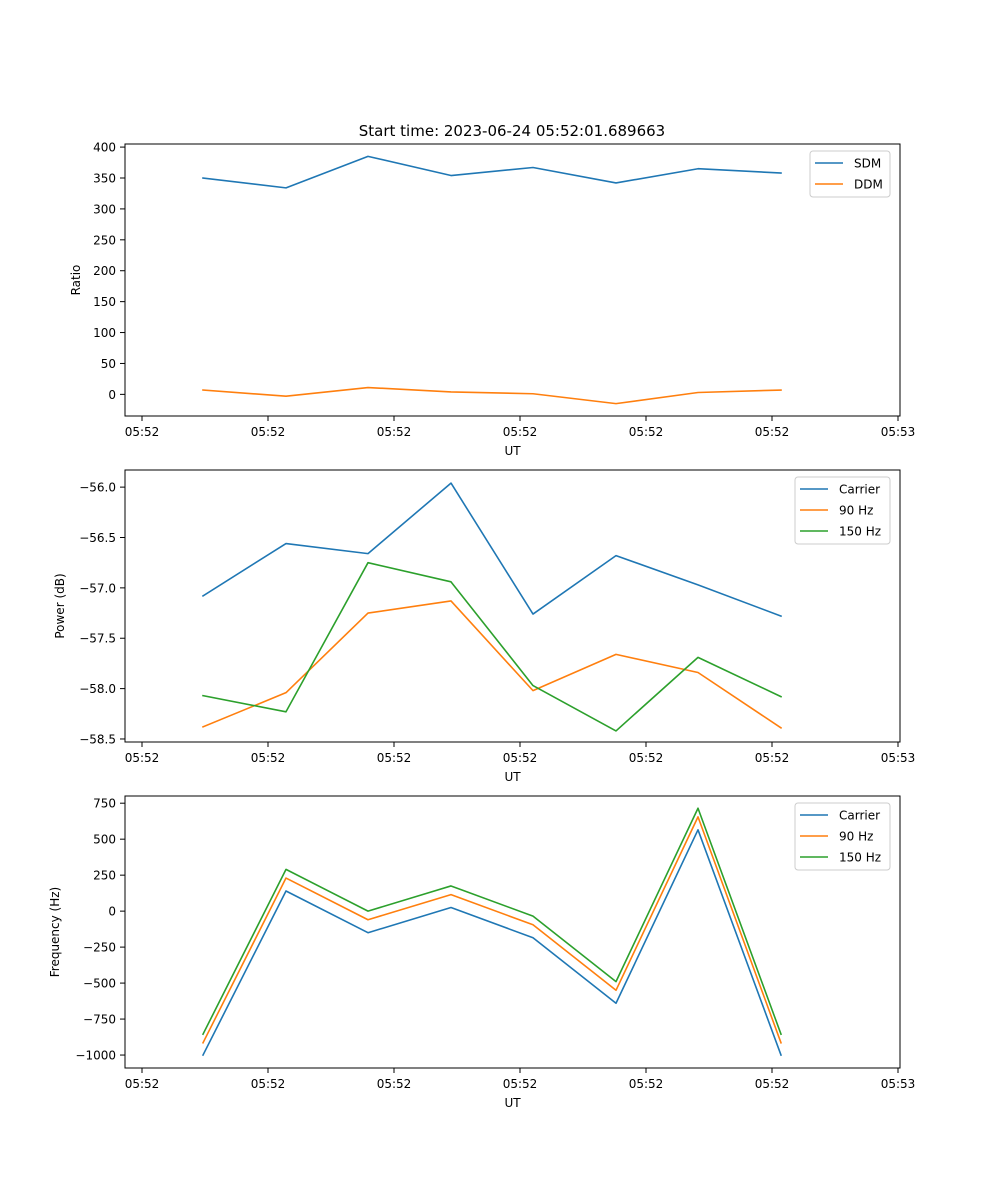 This screenshot has height=1200, width=1000. What do you see at coordinates (95, 1056) in the screenshot?
I see `y-tick-label: −1000` at bounding box center [95, 1056].